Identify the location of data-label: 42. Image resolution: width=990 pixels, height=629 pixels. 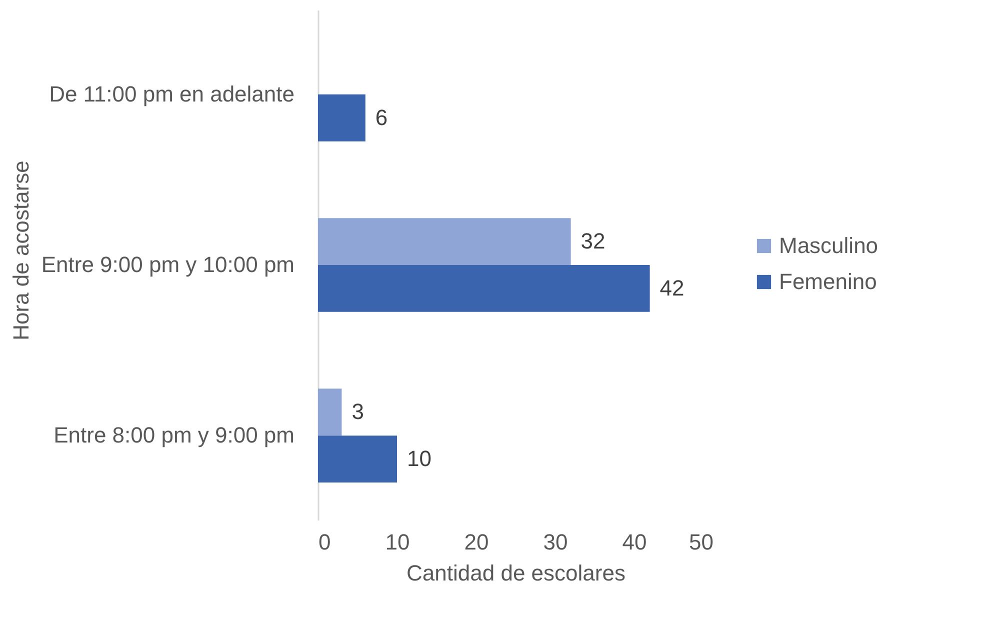
(672, 287).